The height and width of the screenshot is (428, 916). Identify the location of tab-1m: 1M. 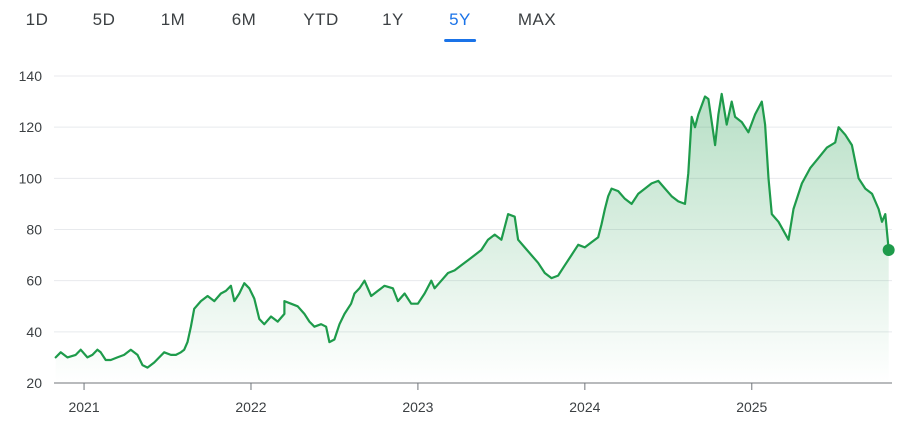
(173, 22).